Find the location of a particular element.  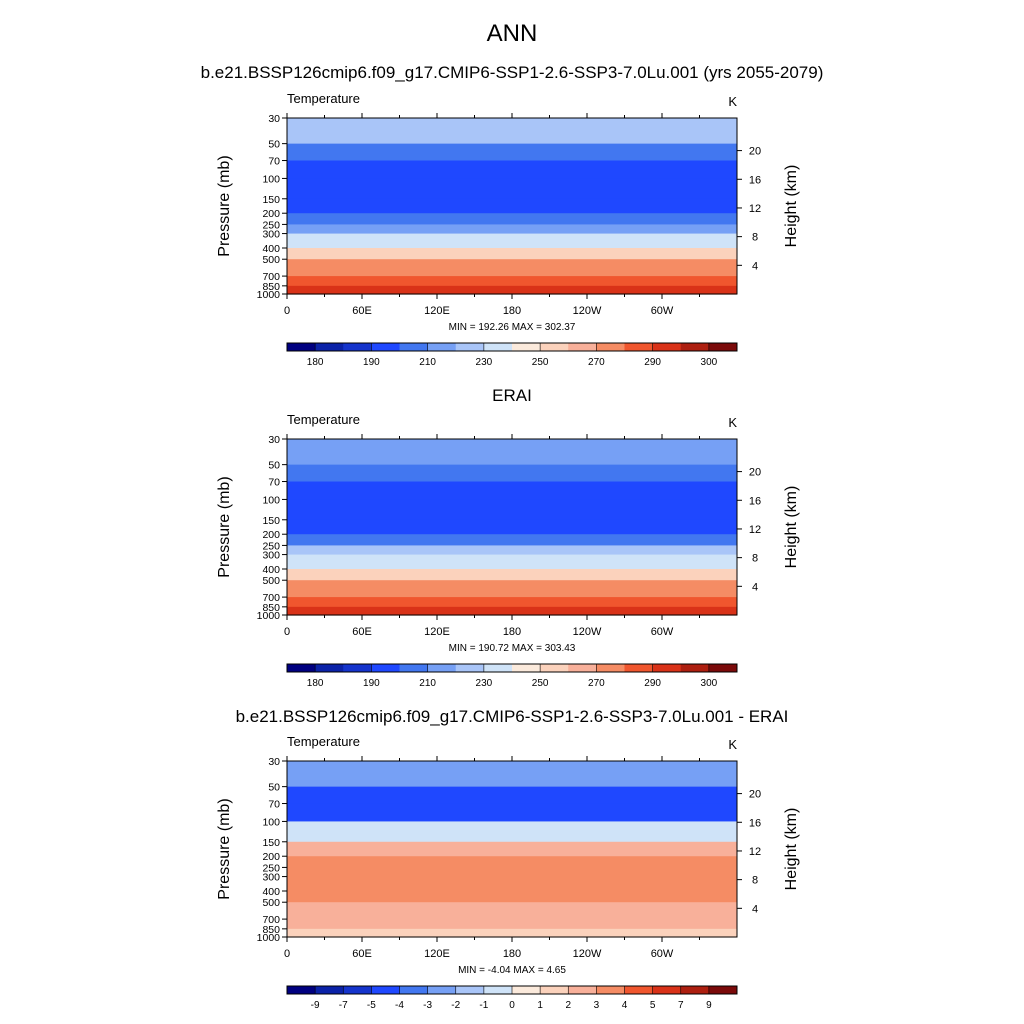

colorbar-label: 270 is located at coordinates (596, 362).